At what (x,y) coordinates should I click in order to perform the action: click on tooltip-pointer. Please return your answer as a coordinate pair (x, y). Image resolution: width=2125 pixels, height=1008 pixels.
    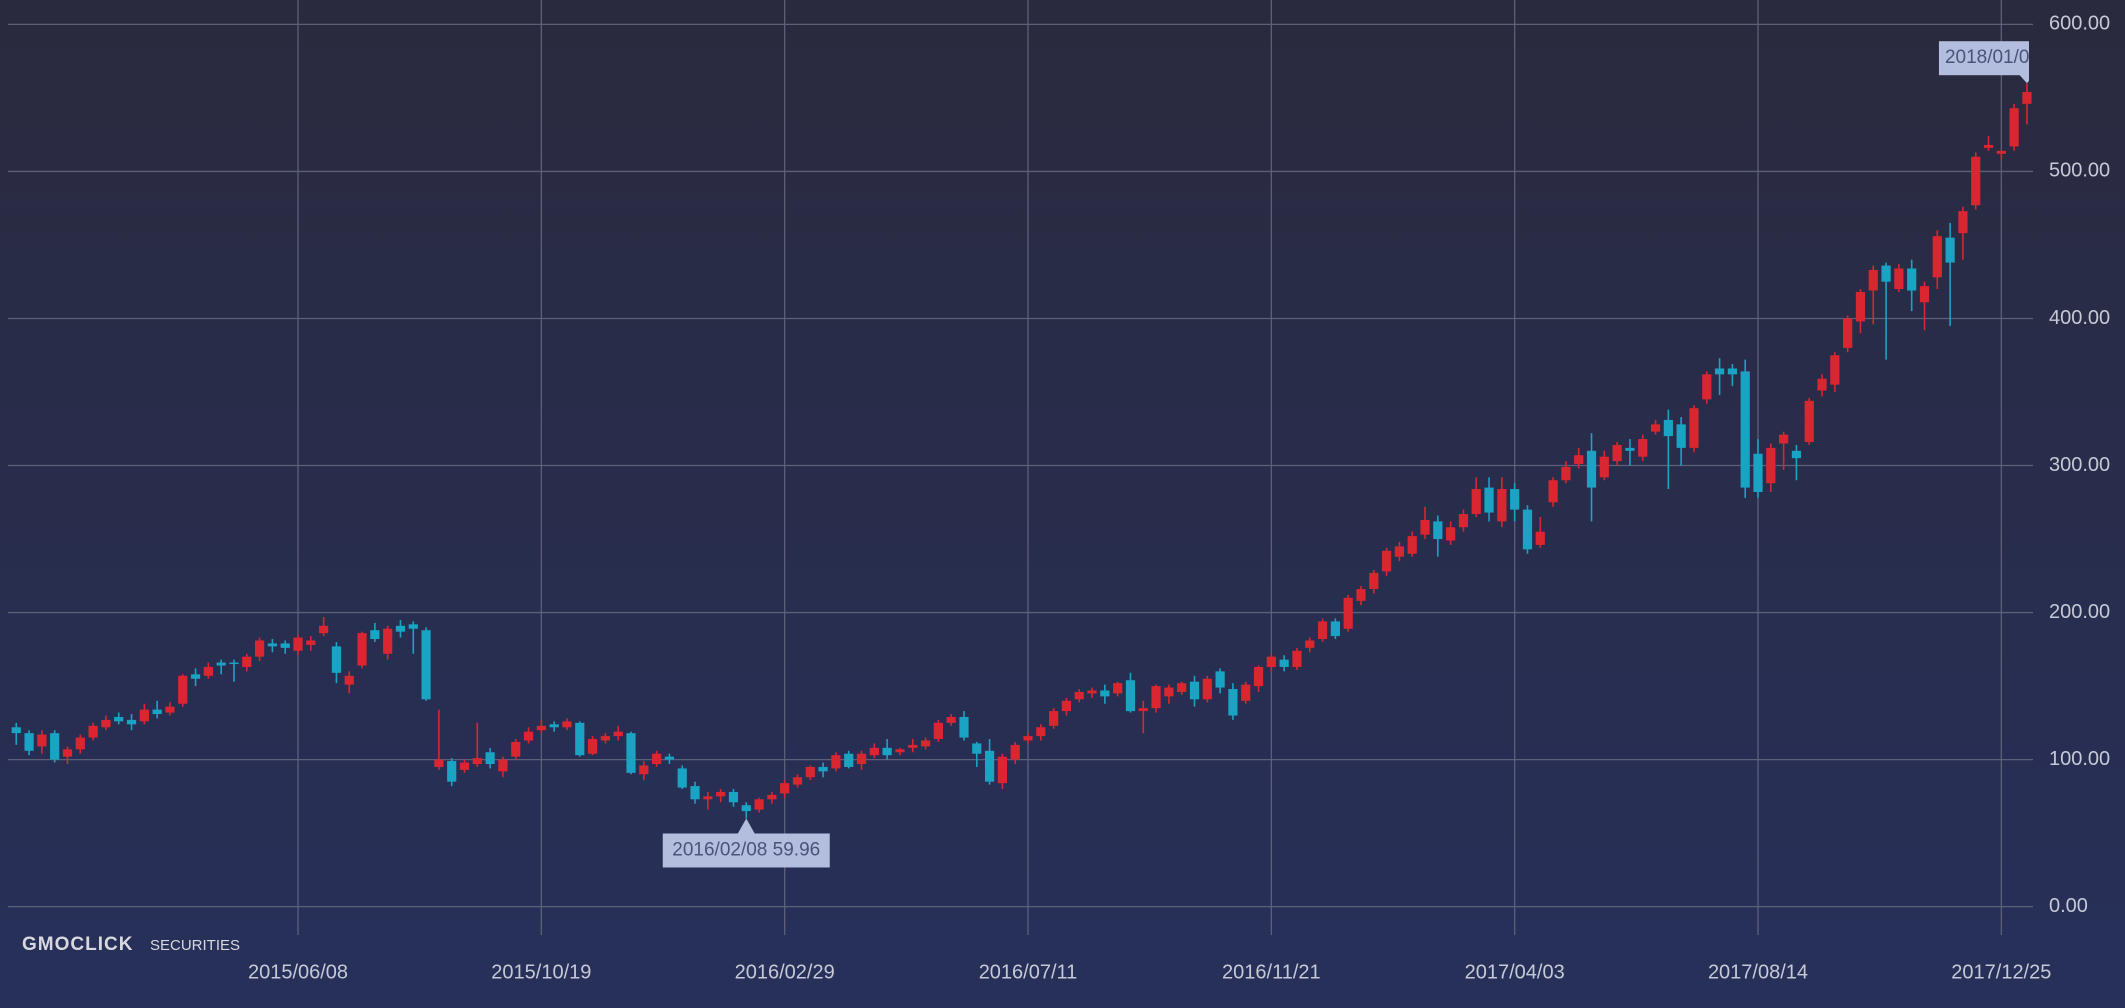
    Looking at the image, I should click on (2023, 78).